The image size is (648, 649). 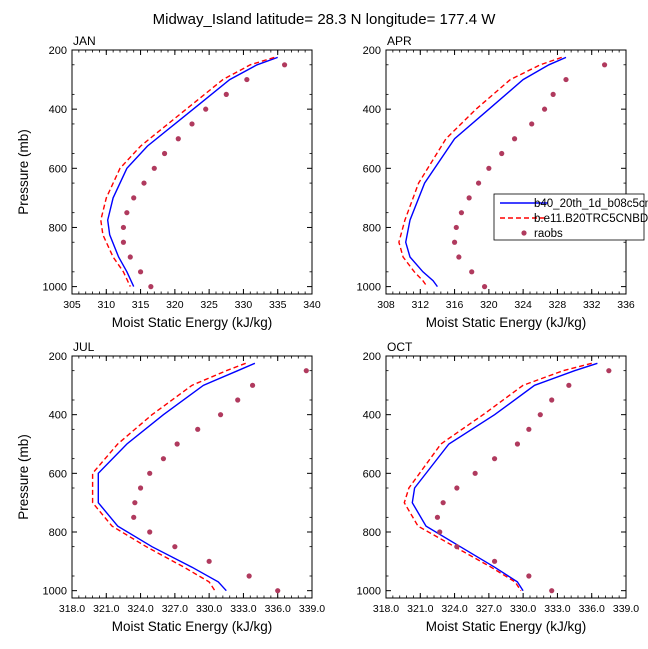 I want to click on x-tick-label: 316, so click(x=455, y=305).